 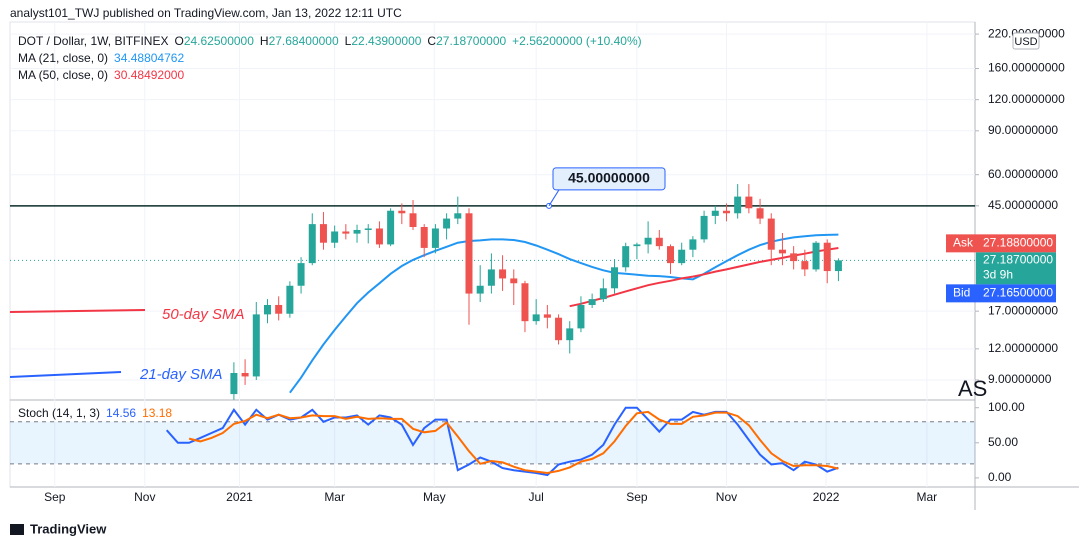 What do you see at coordinates (239, 497) in the screenshot?
I see `x-tick-label: 2021` at bounding box center [239, 497].